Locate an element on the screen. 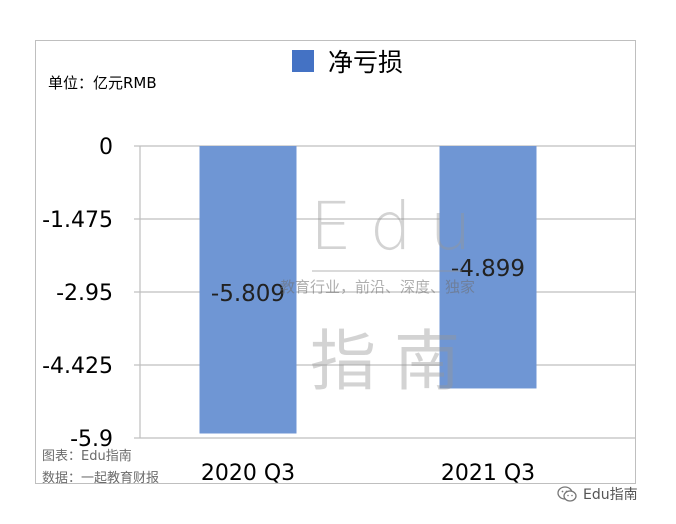 This screenshot has width=676, height=524. watermark-logo-top: Edu is located at coordinates (400, 226).